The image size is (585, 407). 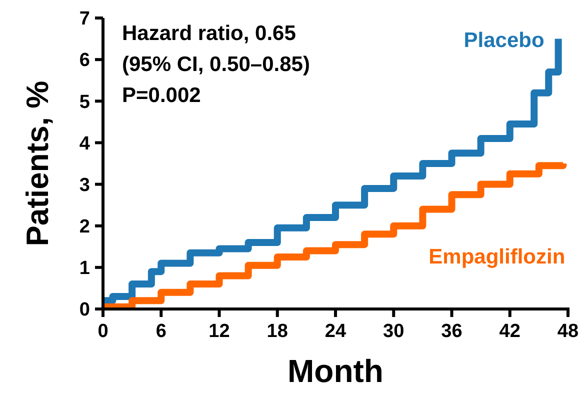 I want to click on y-tick-label: 5, so click(x=84, y=102).